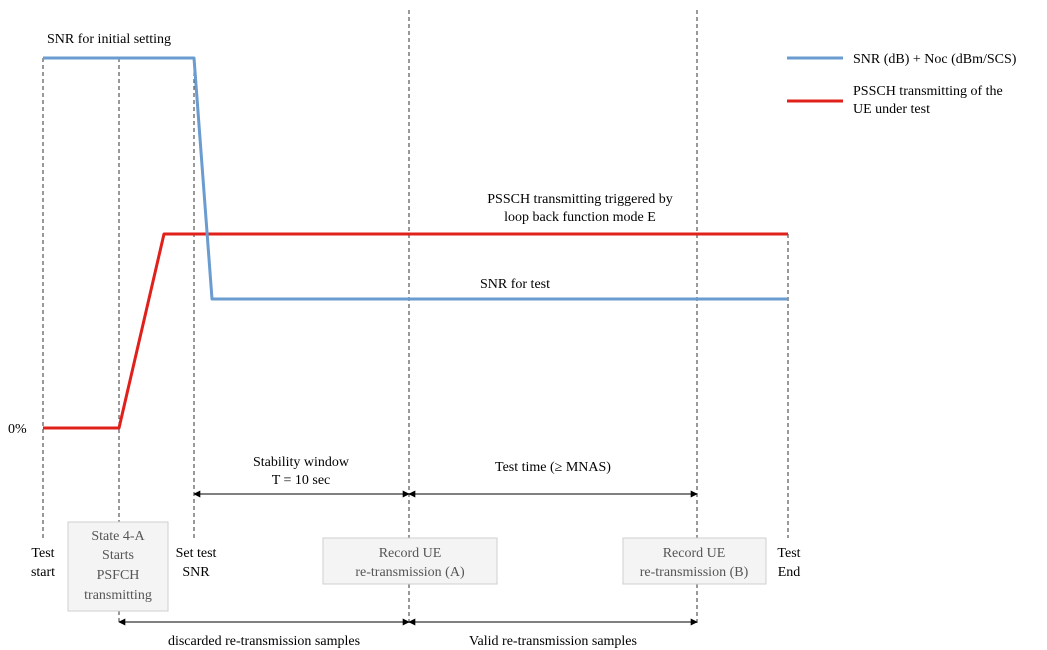 This screenshot has width=1047, height=650. I want to click on record-a-line2: re-transmission (A), so click(410, 572).